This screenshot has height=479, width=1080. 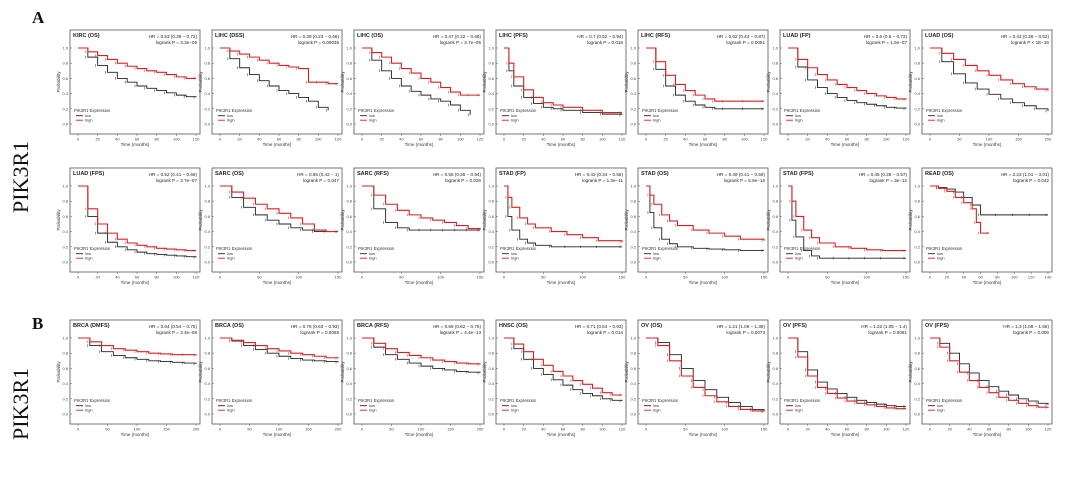 What do you see at coordinates (463, 180) in the screenshot?
I see `logrank-text: logrank P = 0.026` at bounding box center [463, 180].